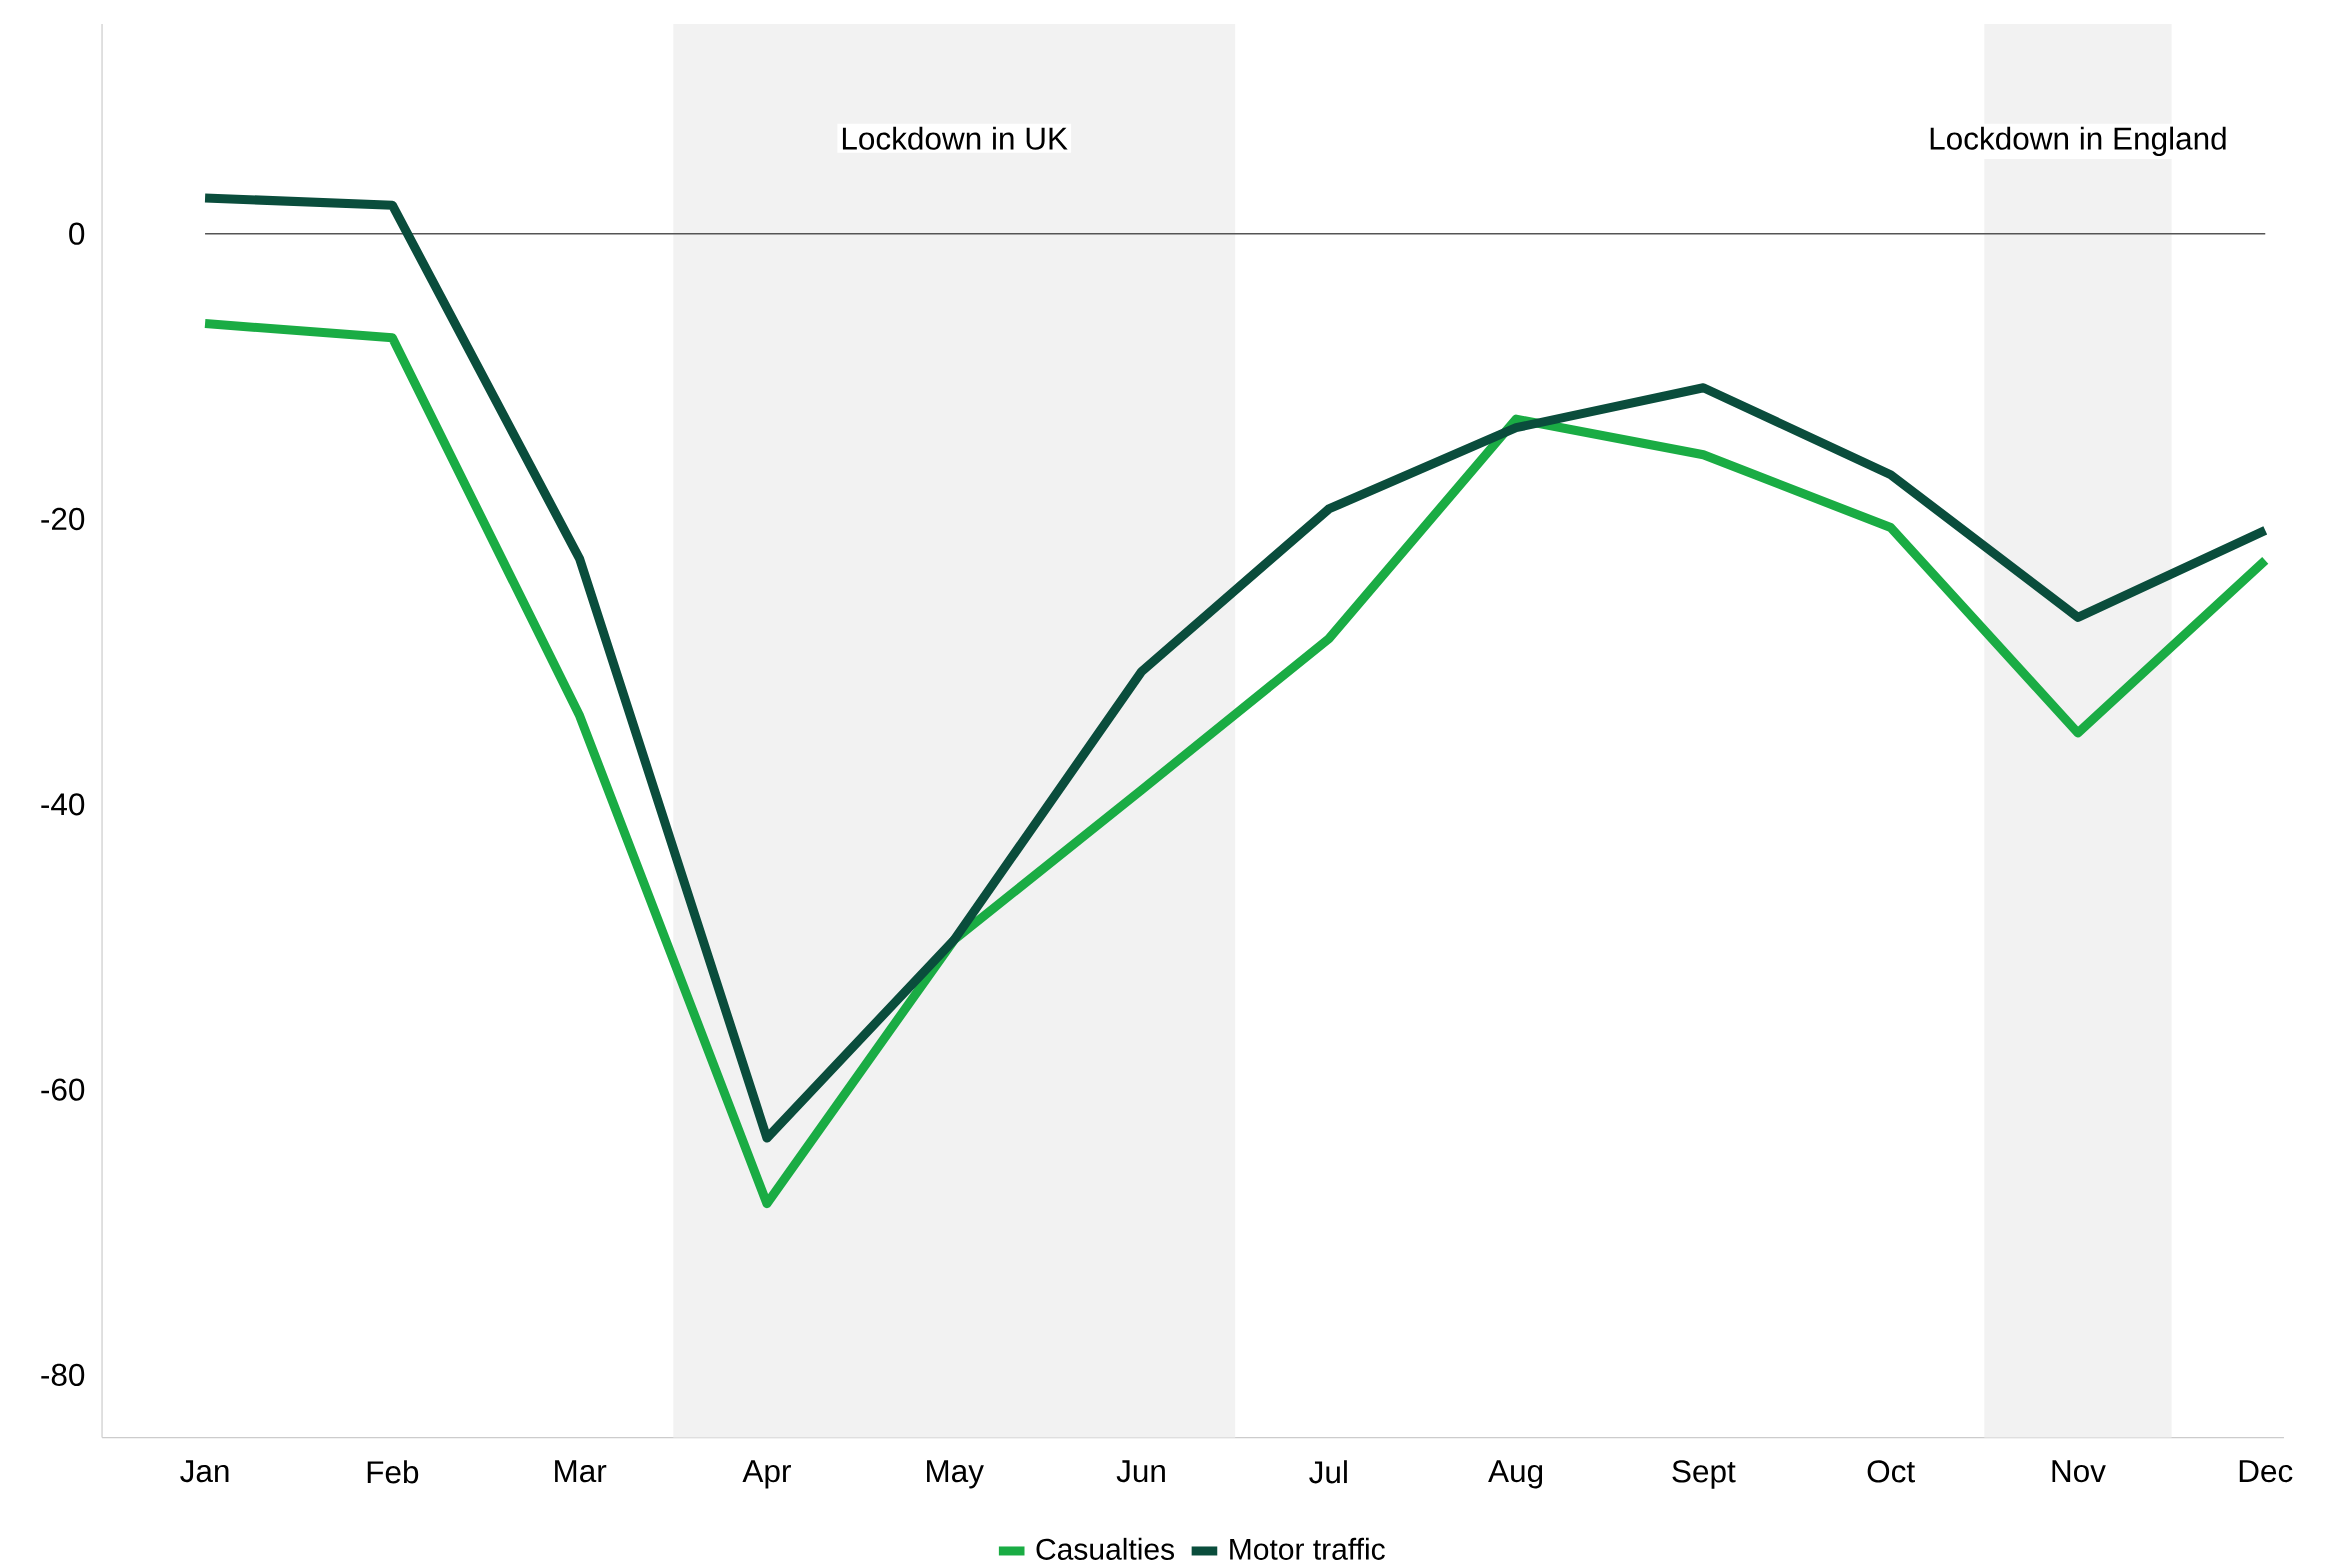 Image resolution: width=2341 pixels, height=1561 pixels. I want to click on x-tick-label: Aug, so click(1515, 1474).